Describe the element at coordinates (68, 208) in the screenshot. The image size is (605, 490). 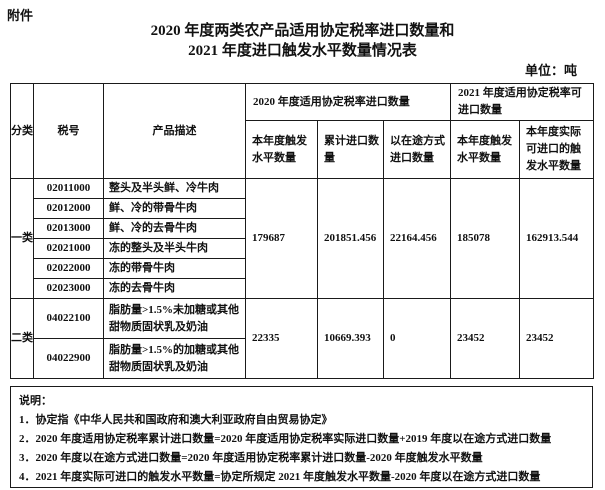
I see `tax-no-cell: 02012000` at that location.